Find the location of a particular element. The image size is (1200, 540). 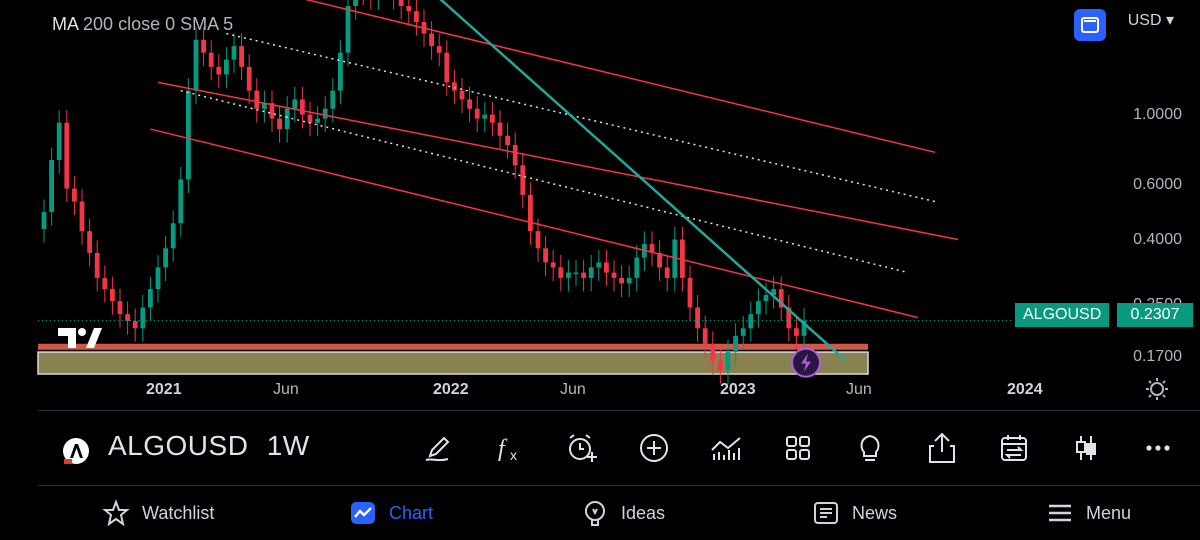

alert-button is located at coordinates (582, 448).